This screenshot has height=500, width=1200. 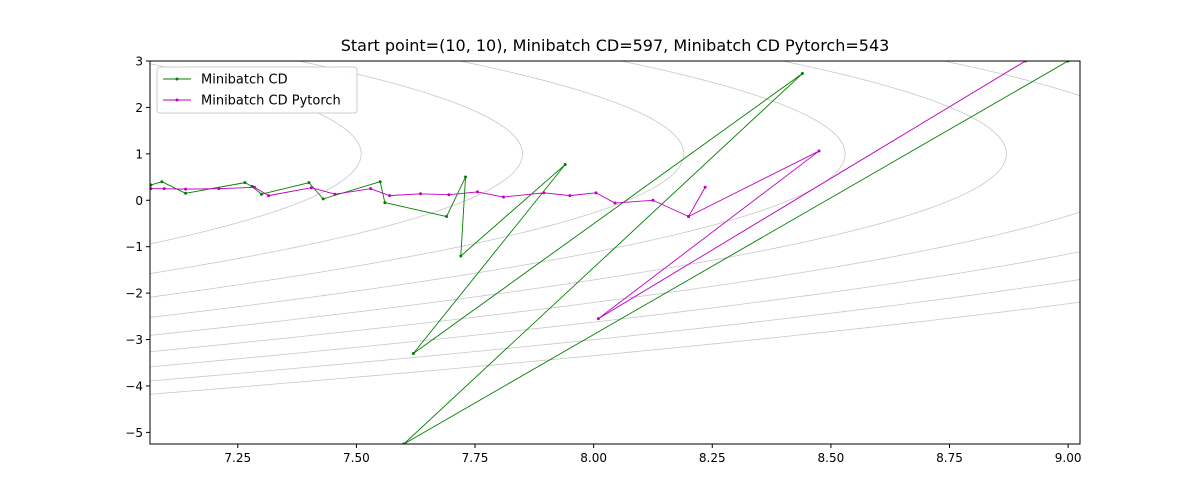 I want to click on y-tick-label: −5, so click(x=134, y=433).